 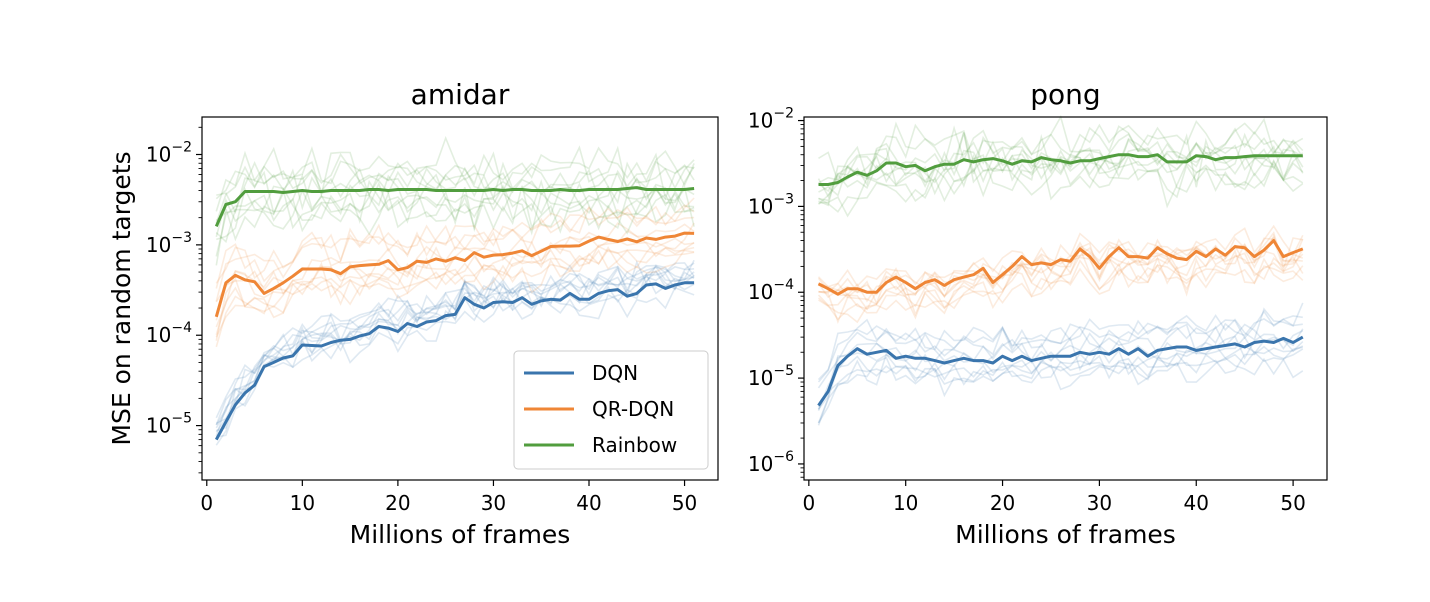 I want to click on legend-label: Rainbow, so click(x=634, y=445).